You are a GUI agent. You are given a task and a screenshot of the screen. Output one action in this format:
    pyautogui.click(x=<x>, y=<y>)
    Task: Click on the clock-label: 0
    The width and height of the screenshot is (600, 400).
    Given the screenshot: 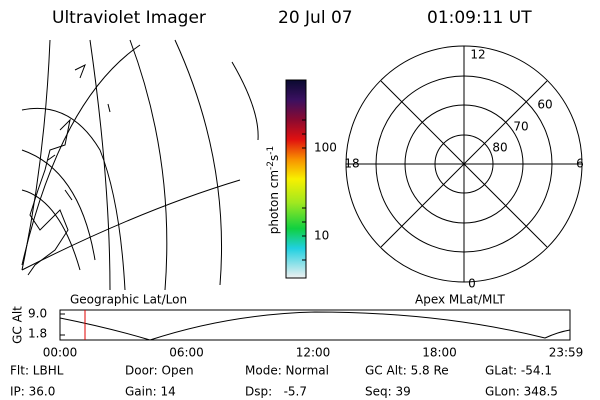 What is the action you would take?
    pyautogui.click(x=472, y=284)
    